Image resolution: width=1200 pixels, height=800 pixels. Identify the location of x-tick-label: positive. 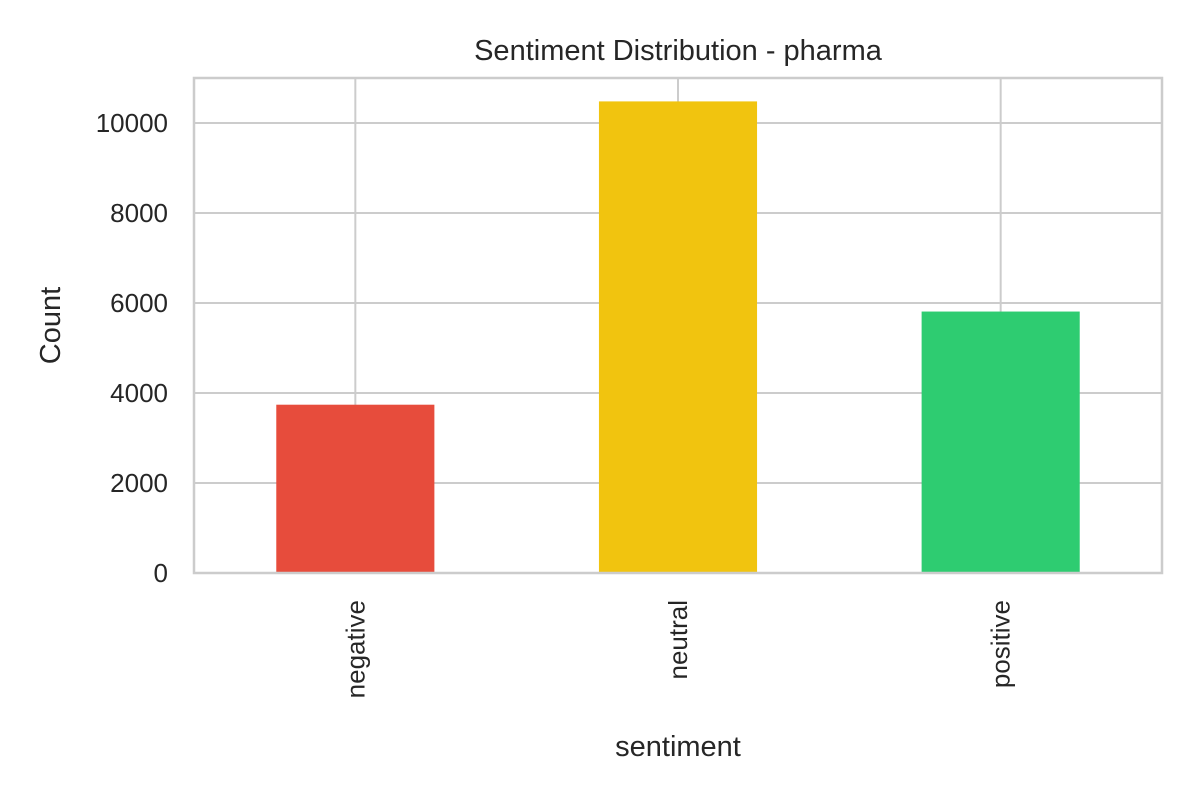
(1001, 644).